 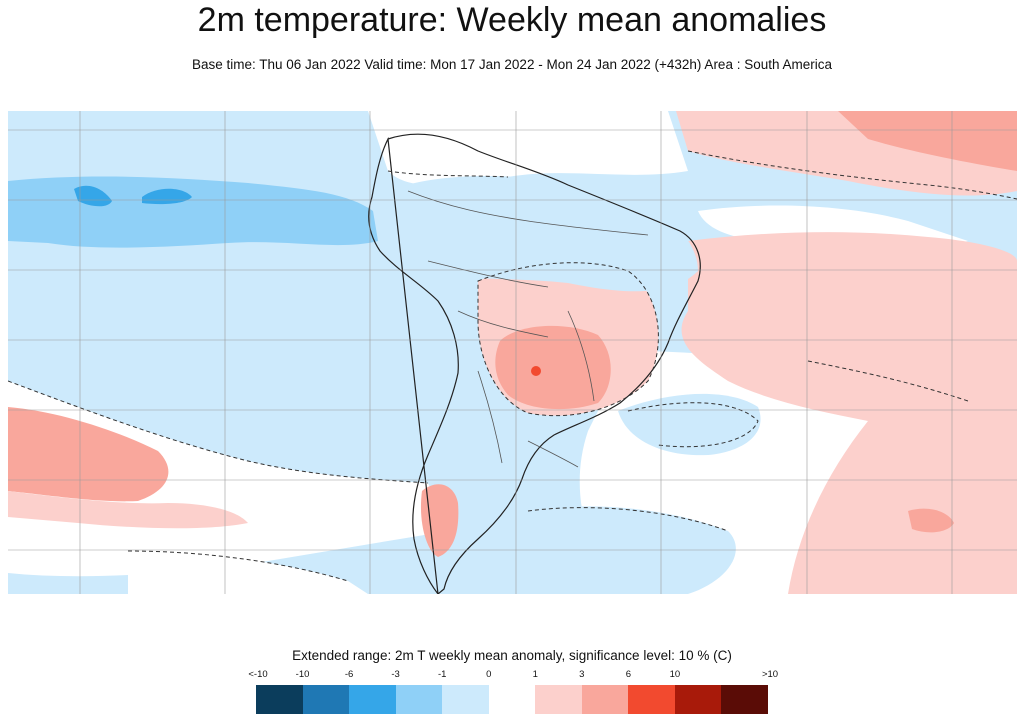 I want to click on legend-tick-label: 10, so click(x=675, y=674).